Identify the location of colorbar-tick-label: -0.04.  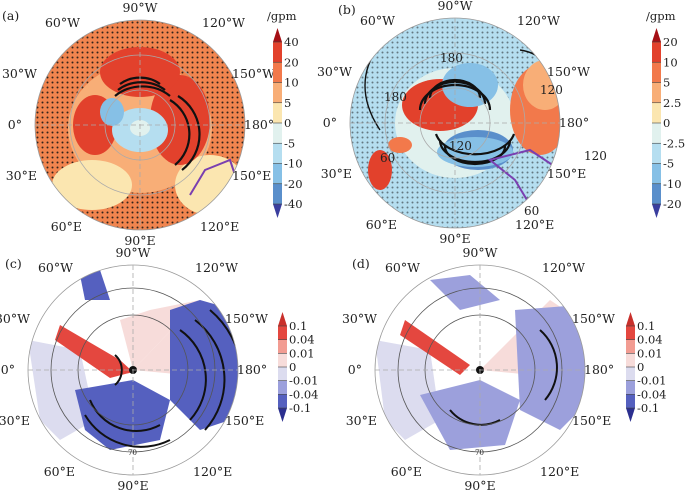
(652, 394).